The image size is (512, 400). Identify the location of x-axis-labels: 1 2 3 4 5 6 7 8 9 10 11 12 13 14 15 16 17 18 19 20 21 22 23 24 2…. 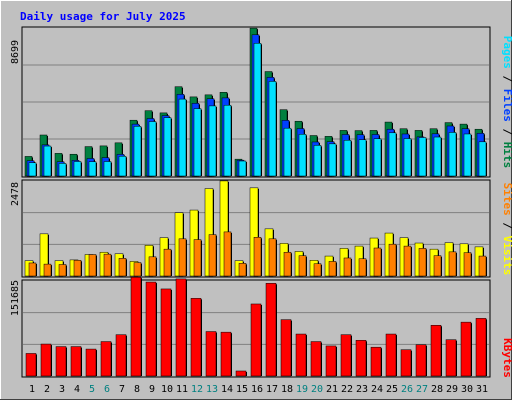
(258, 389).